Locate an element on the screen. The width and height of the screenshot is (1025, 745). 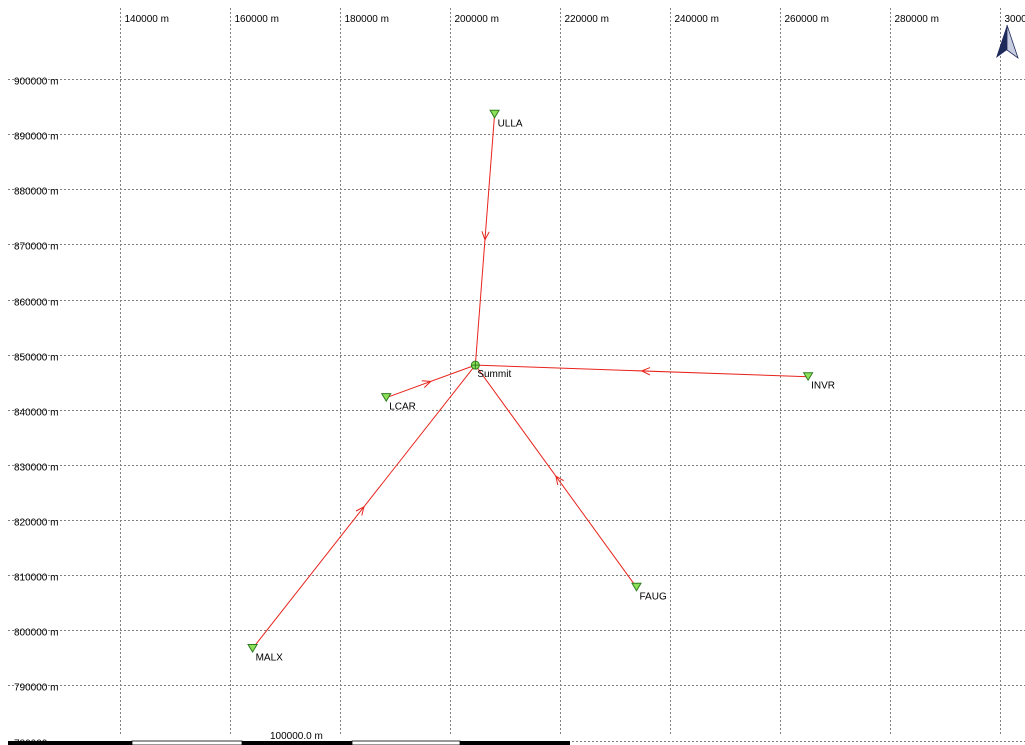
x-tick-label: 300000 m is located at coordinates (1015, 19).